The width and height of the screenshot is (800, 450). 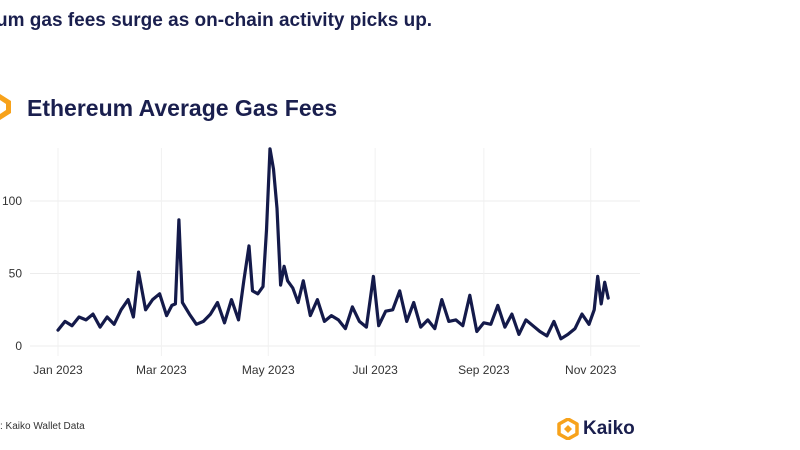 I want to click on kaiko-brand-icon, so click(x=568, y=429).